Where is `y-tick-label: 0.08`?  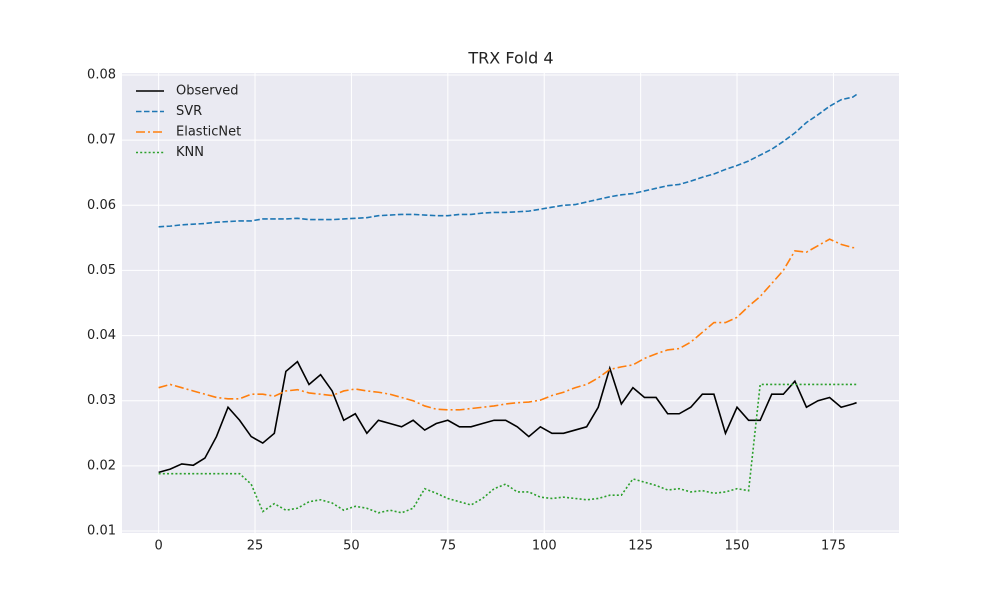 y-tick-label: 0.08 is located at coordinates (101, 74).